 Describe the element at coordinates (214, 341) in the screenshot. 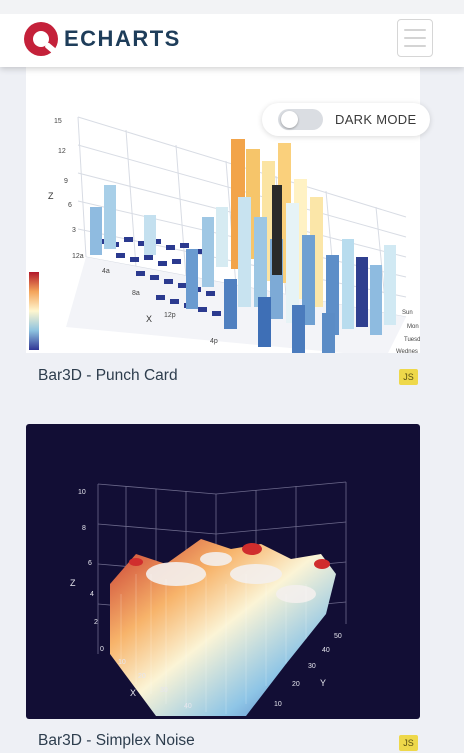

I see `svg-text: 4p` at that location.